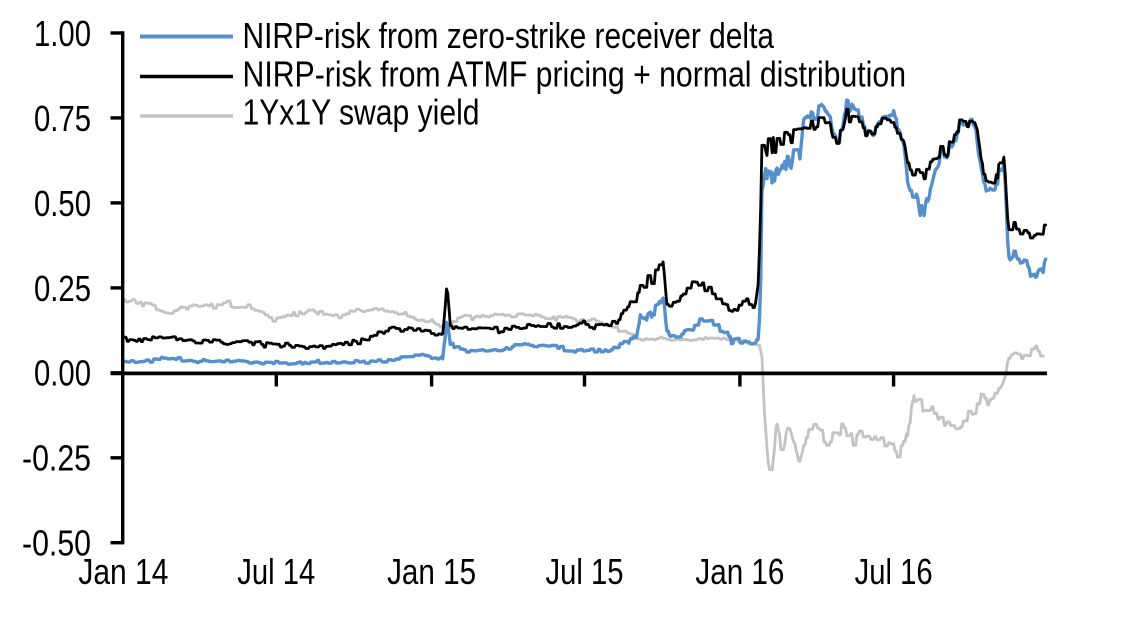 Image resolution: width=1122 pixels, height=638 pixels. Describe the element at coordinates (123, 571) in the screenshot. I see `svg-text: Jan 14` at that location.